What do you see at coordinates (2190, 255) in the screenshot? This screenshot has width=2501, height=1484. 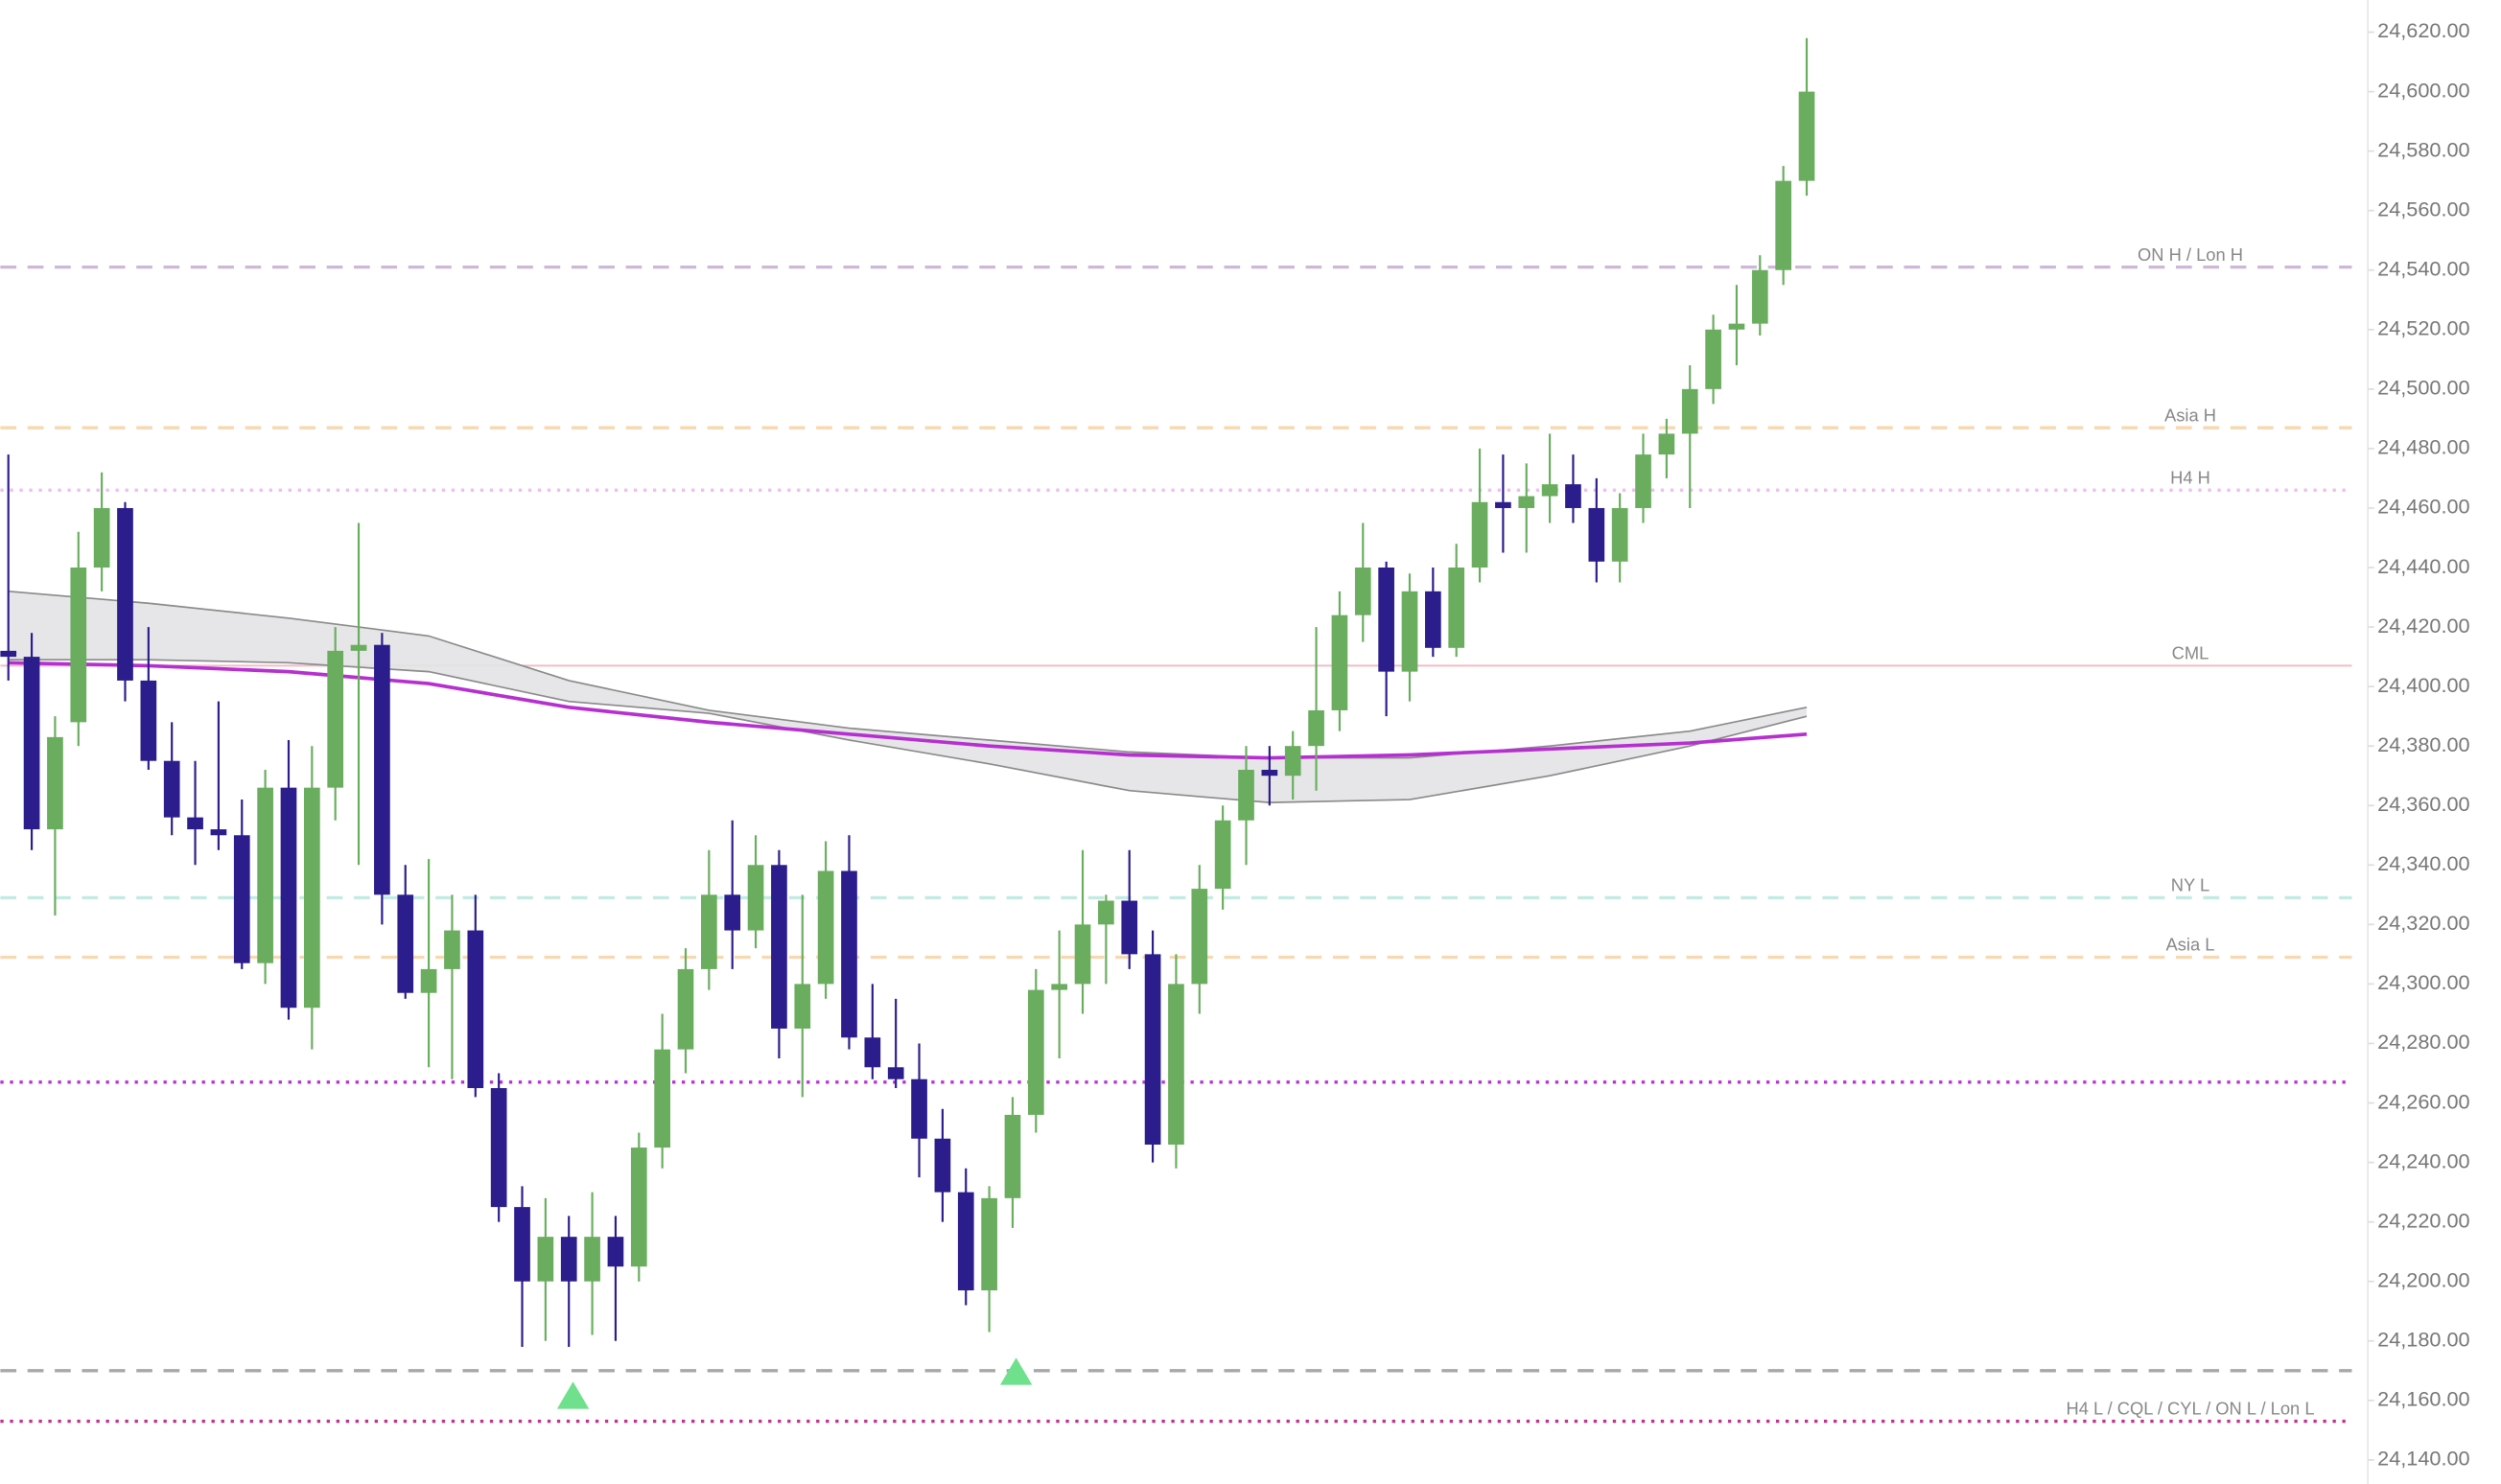 I see `level-label: ON H / Lon H` at bounding box center [2190, 255].